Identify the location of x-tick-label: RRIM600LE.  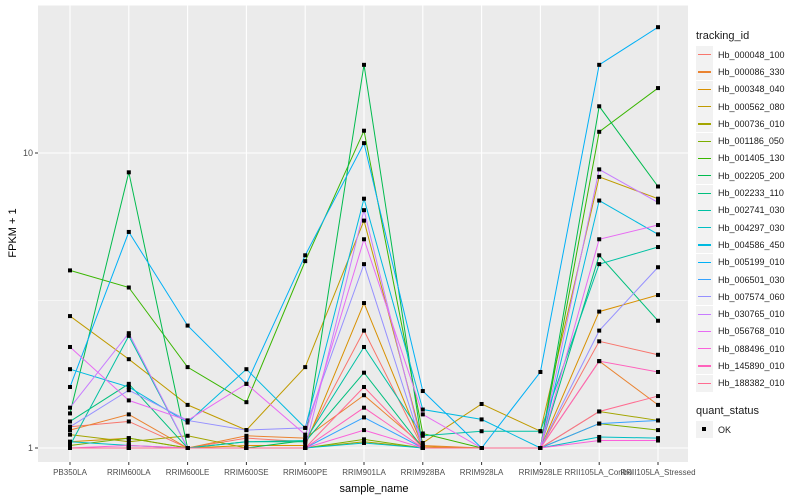
(188, 472).